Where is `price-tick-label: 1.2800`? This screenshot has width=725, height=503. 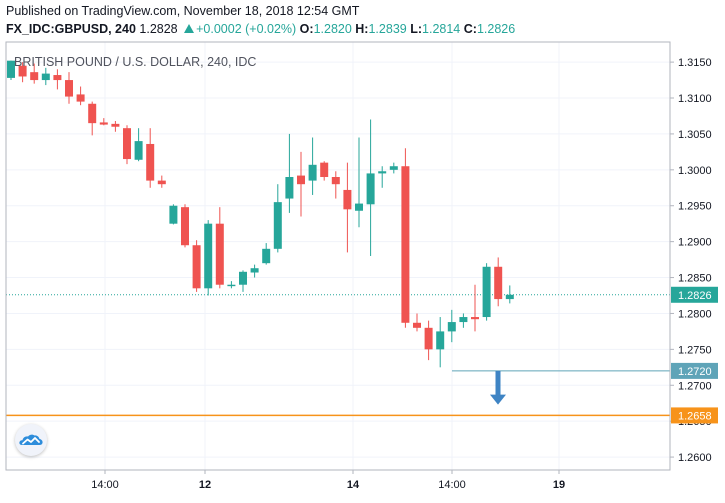
price-tick-label: 1.2800 is located at coordinates (695, 314).